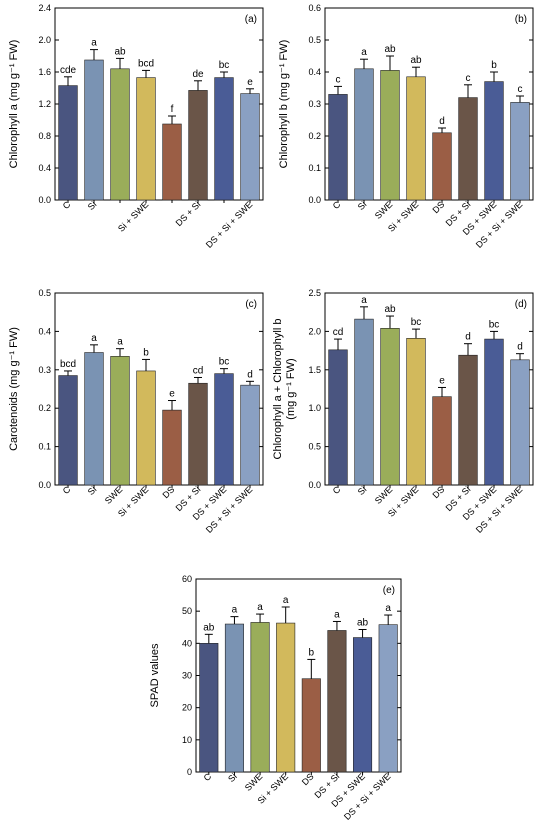 This screenshot has width=550, height=821. Describe the element at coordinates (187, 676) in the screenshot. I see `y-tick-label: 30` at that location.